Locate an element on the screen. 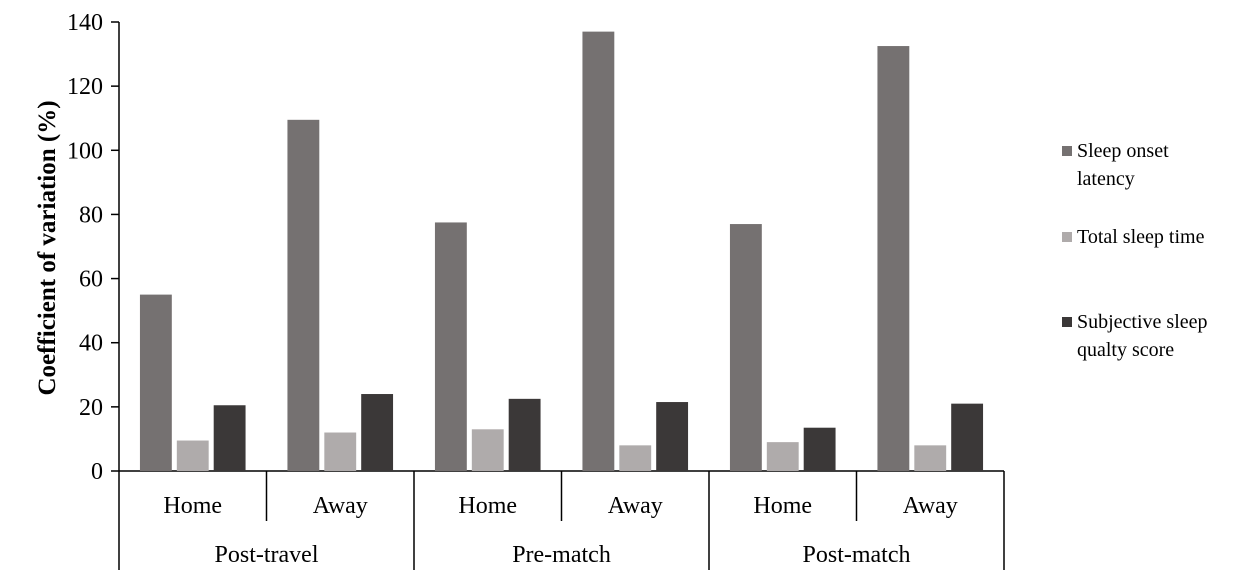 This screenshot has height=570, width=1242. group-label: Post-match is located at coordinates (857, 555).